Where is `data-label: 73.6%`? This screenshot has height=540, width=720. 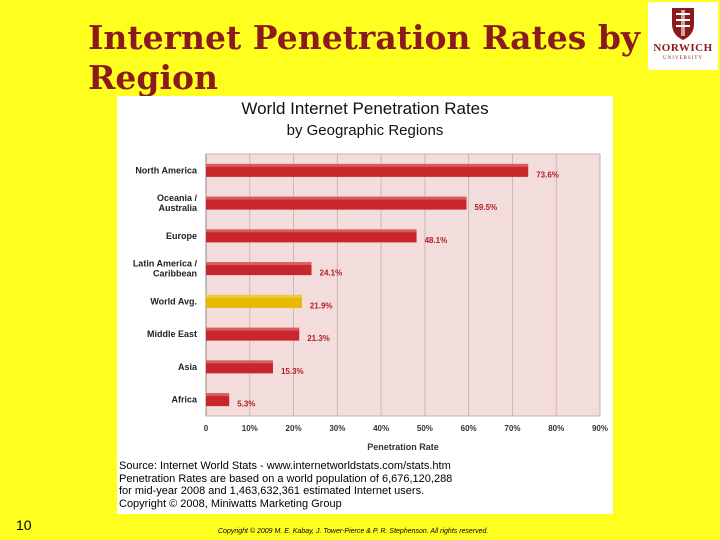 data-label: 73.6% is located at coordinates (547, 174).